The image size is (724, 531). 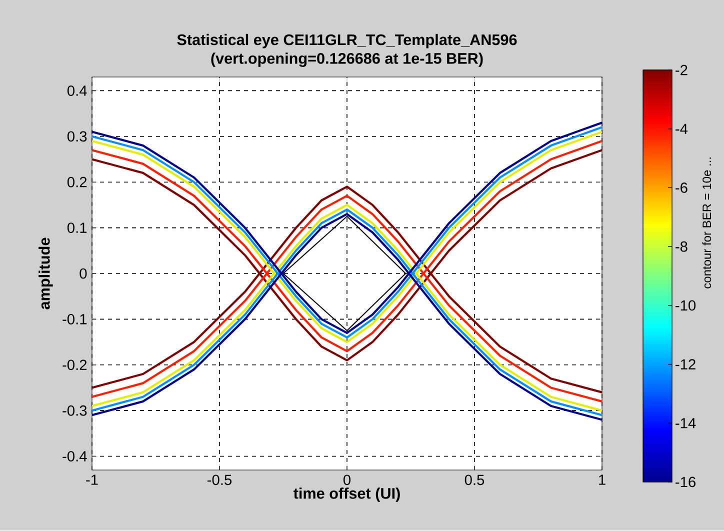 What do you see at coordinates (74, 319) in the screenshot?
I see `y-tick-label: -0.1` at bounding box center [74, 319].